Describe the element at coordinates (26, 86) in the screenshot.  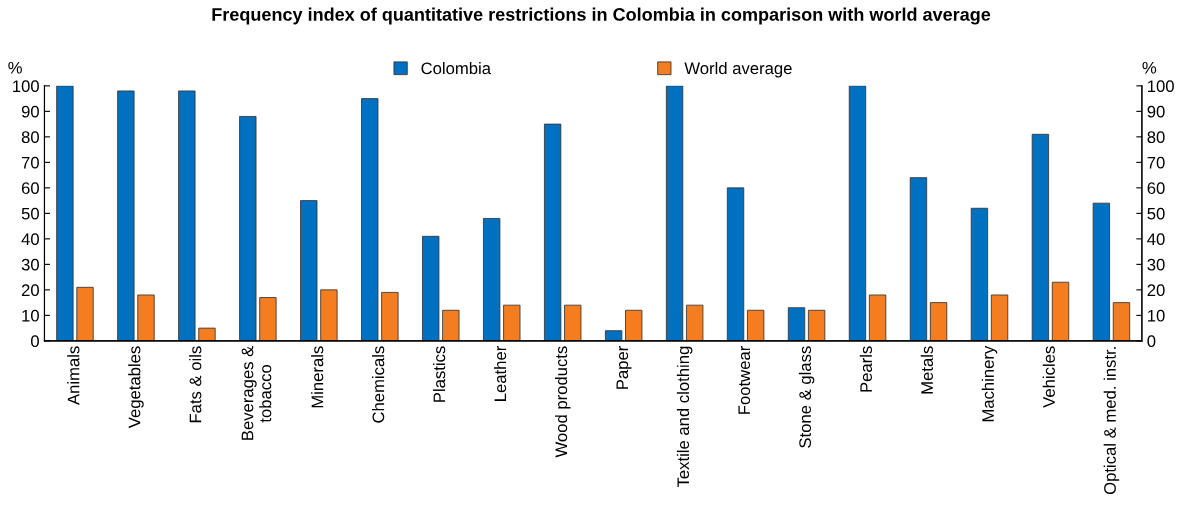
I see `y-tick-label: 100` at that location.